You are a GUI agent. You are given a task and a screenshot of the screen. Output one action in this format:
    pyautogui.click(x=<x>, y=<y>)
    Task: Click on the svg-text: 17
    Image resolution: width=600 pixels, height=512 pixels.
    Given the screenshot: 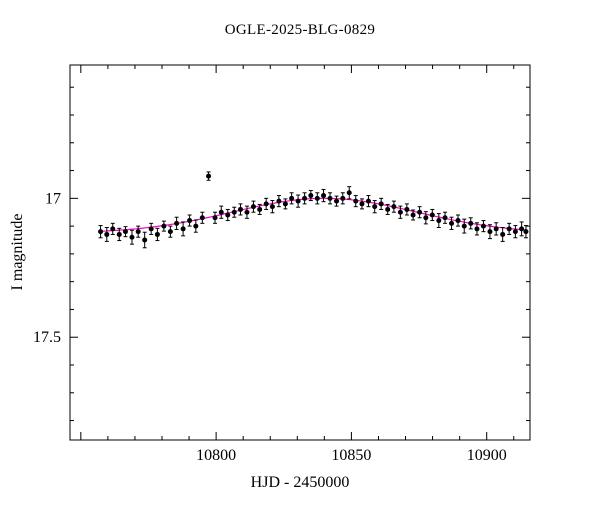 What is the action you would take?
    pyautogui.click(x=53, y=198)
    